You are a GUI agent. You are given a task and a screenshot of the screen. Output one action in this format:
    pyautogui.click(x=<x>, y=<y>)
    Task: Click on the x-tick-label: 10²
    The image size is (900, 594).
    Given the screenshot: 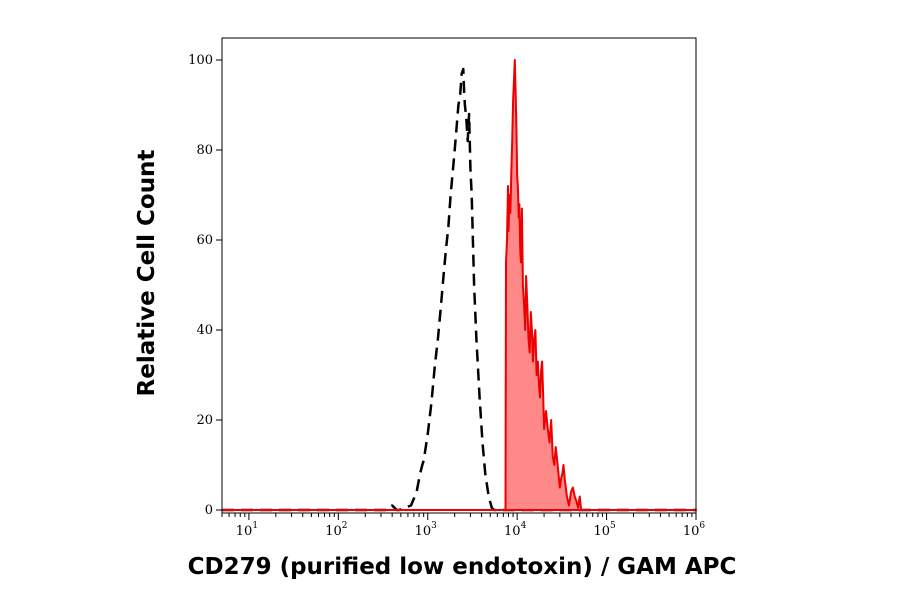 What is the action you would take?
    pyautogui.click(x=336, y=530)
    